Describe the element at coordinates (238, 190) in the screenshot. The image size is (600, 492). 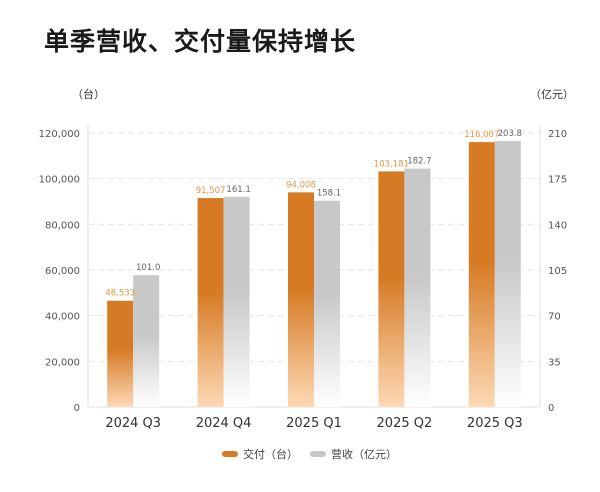
I see `revenue-data-label: 161.1` at that location.